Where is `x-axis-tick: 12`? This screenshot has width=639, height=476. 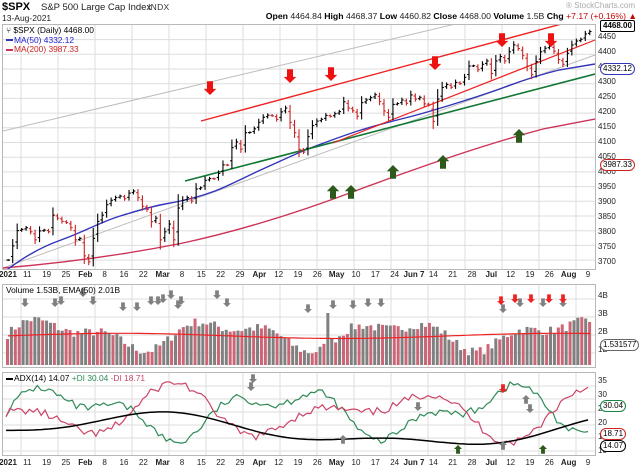
x-axis-tick: 12 is located at coordinates (511, 274).